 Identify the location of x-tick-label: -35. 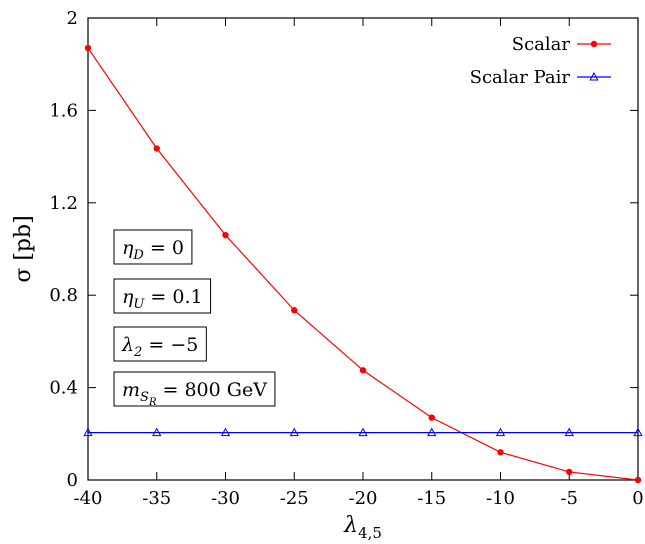
(156, 498).